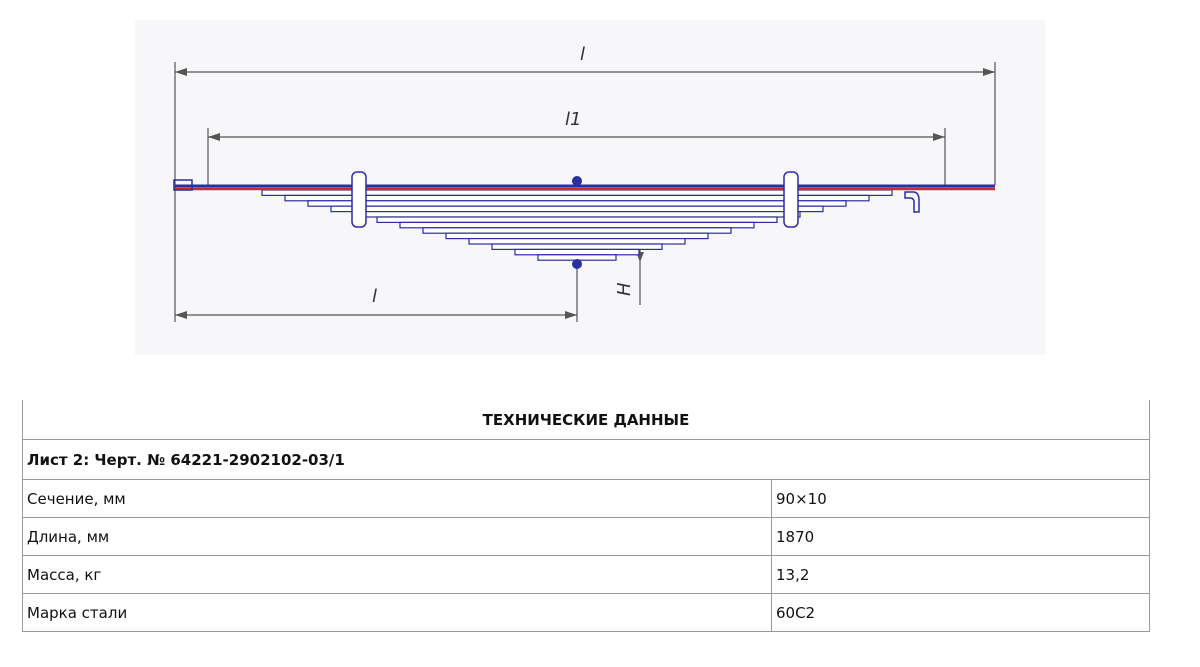 The image size is (1200, 667). What do you see at coordinates (397, 498) in the screenshot?
I see `param-name: Сечение, мм` at bounding box center [397, 498].